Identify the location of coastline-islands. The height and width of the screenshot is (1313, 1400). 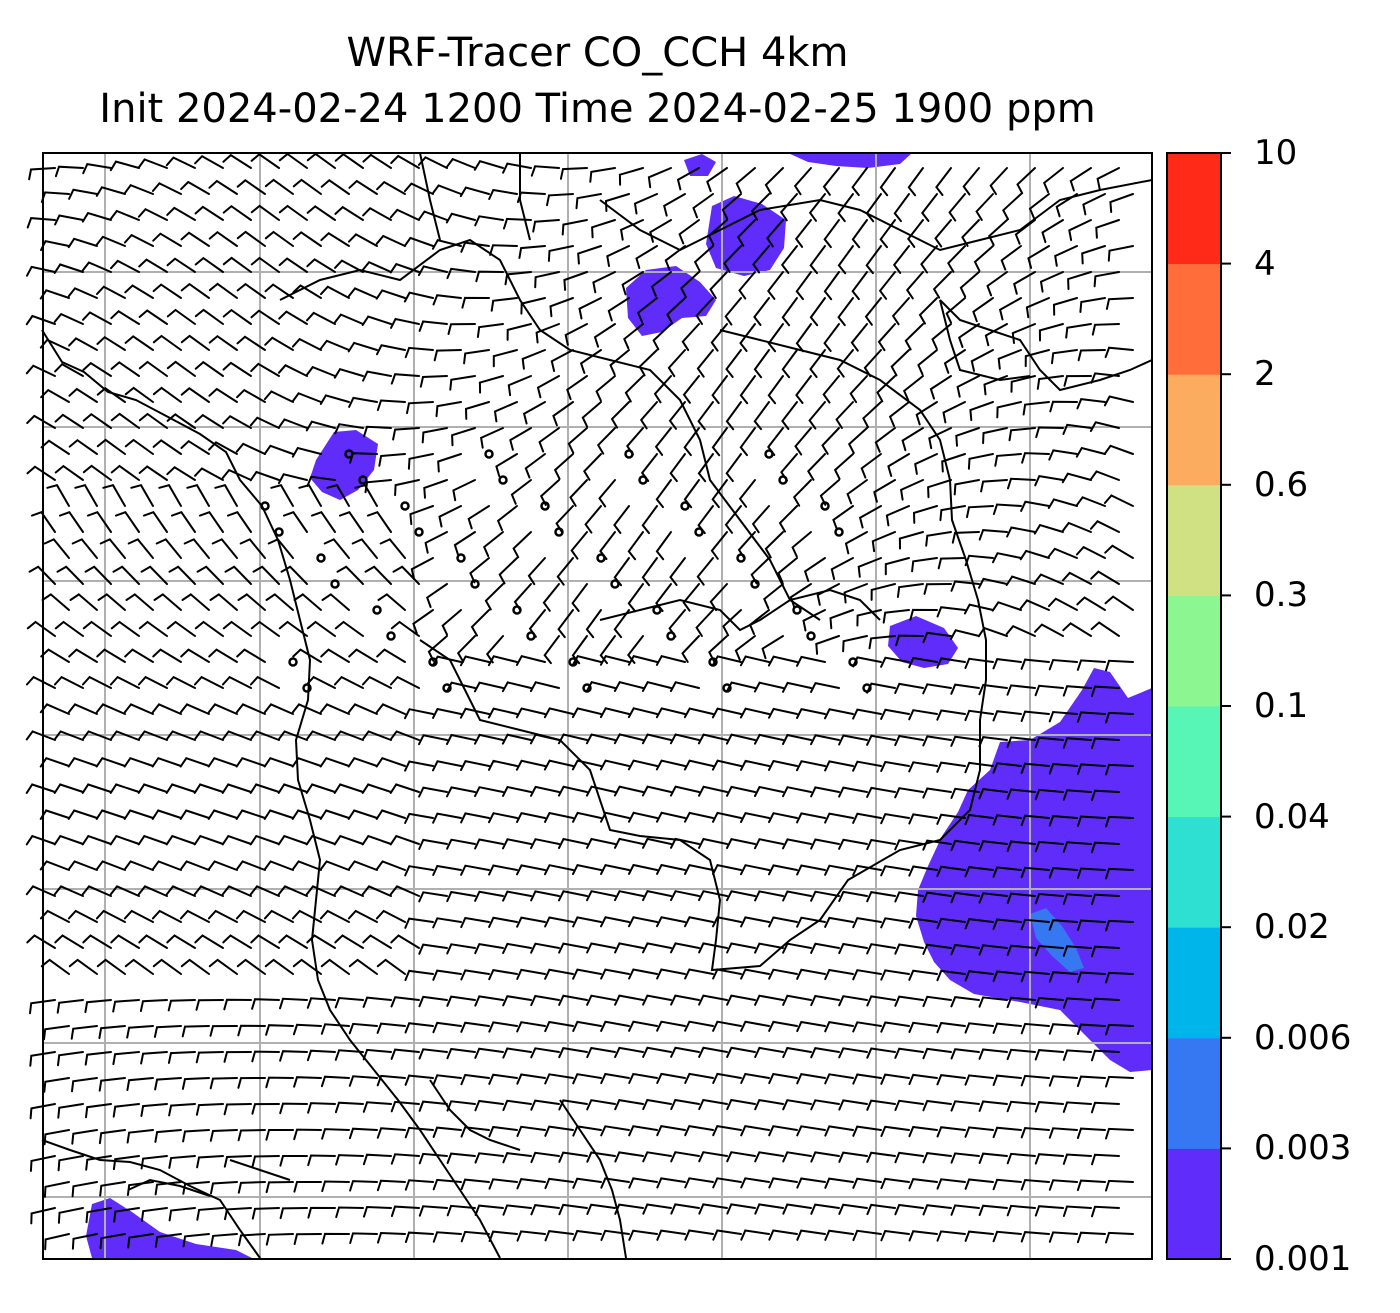
(209, 1178).